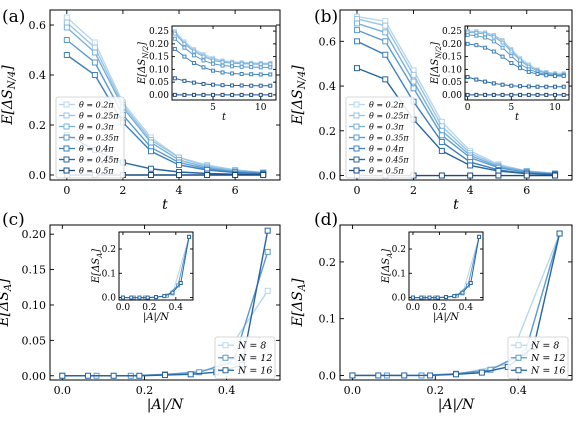 This screenshot has width=581, height=423. I want to click on legend-entry: θ = 0.2π, so click(386, 105).